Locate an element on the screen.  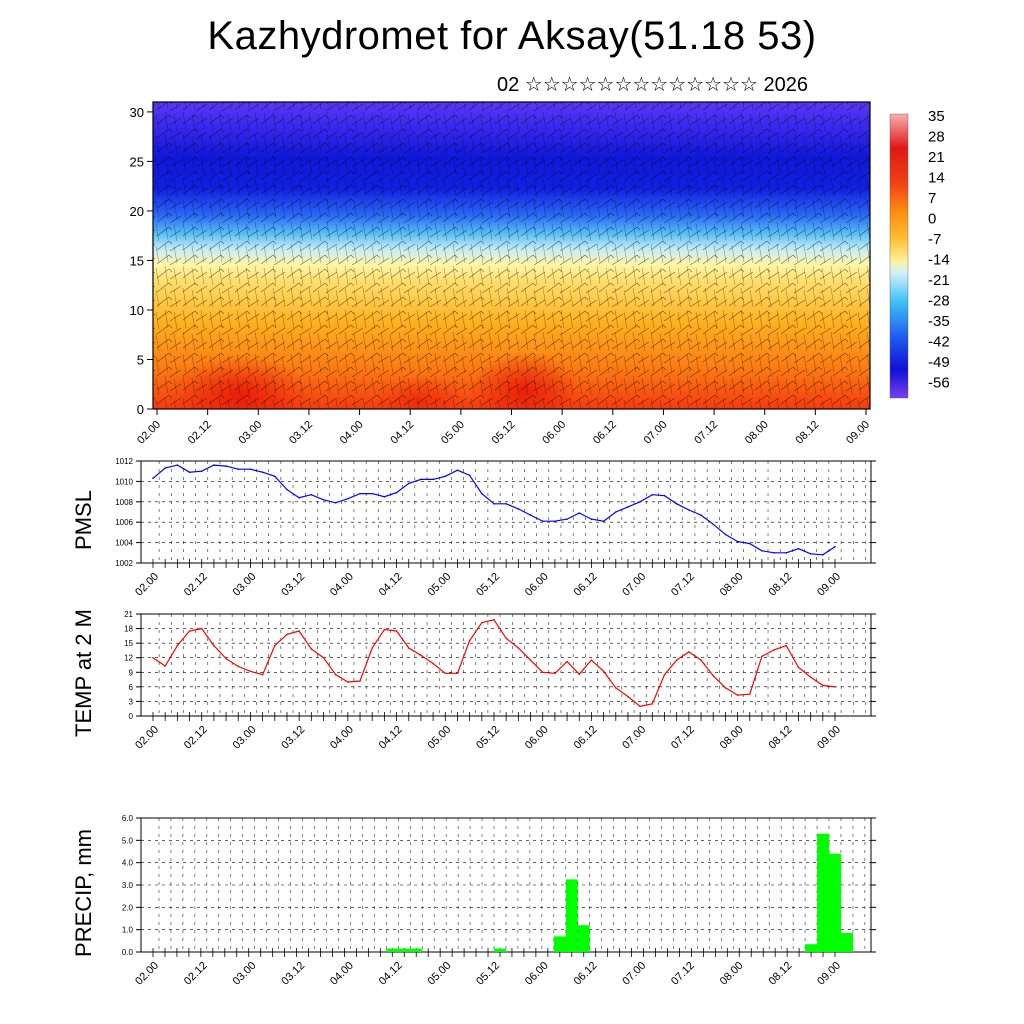
heatmap-y-tick-label: 25 is located at coordinates (137, 161).